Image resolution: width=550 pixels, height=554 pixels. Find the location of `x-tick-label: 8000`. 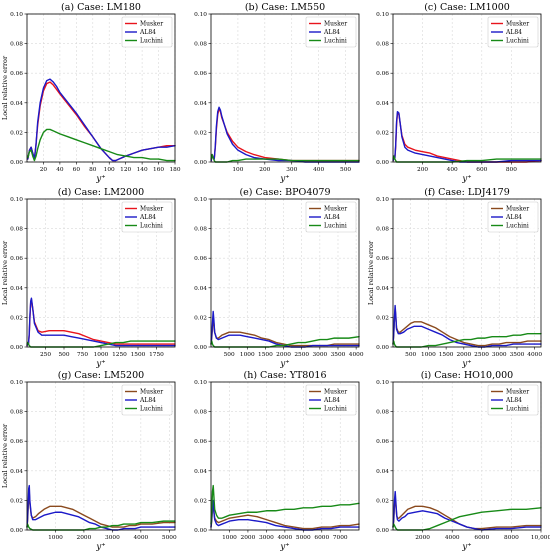

x-tick-label: 8000 is located at coordinates (511, 538).